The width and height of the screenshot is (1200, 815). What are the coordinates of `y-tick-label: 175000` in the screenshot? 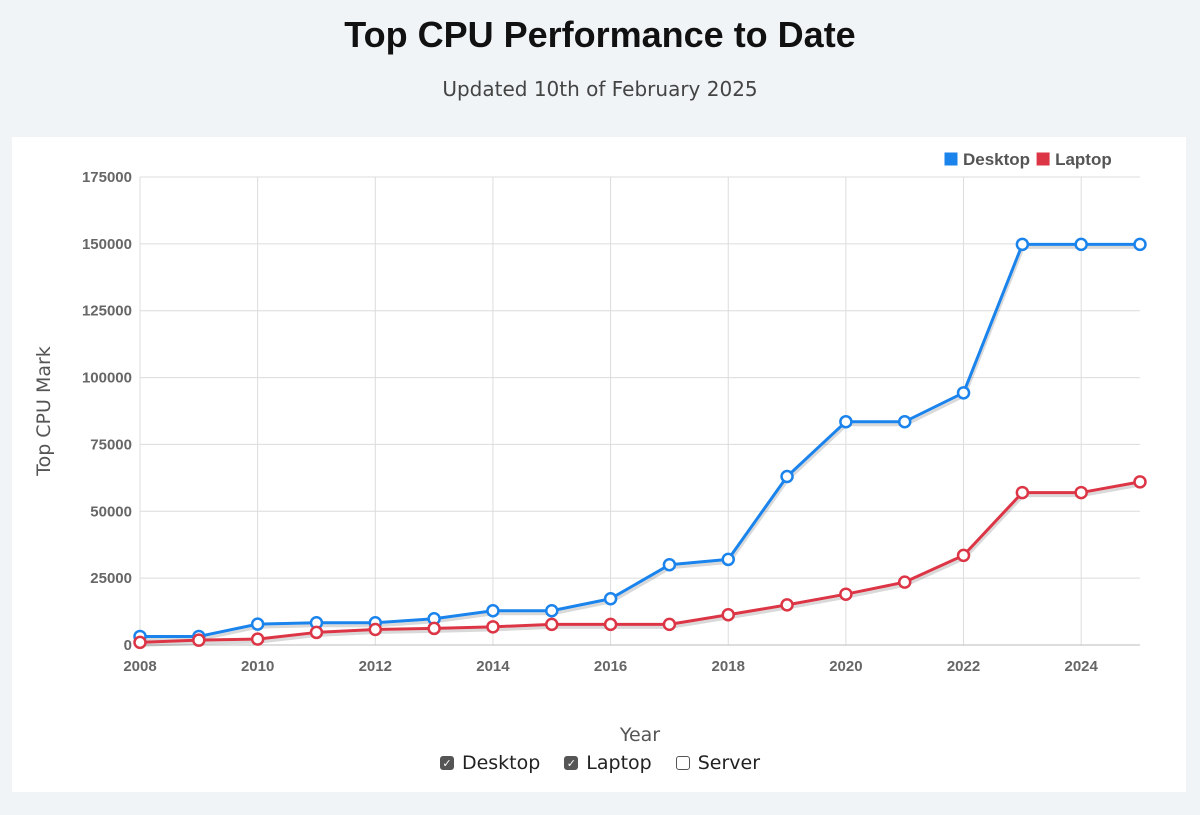 It's located at (107, 177).